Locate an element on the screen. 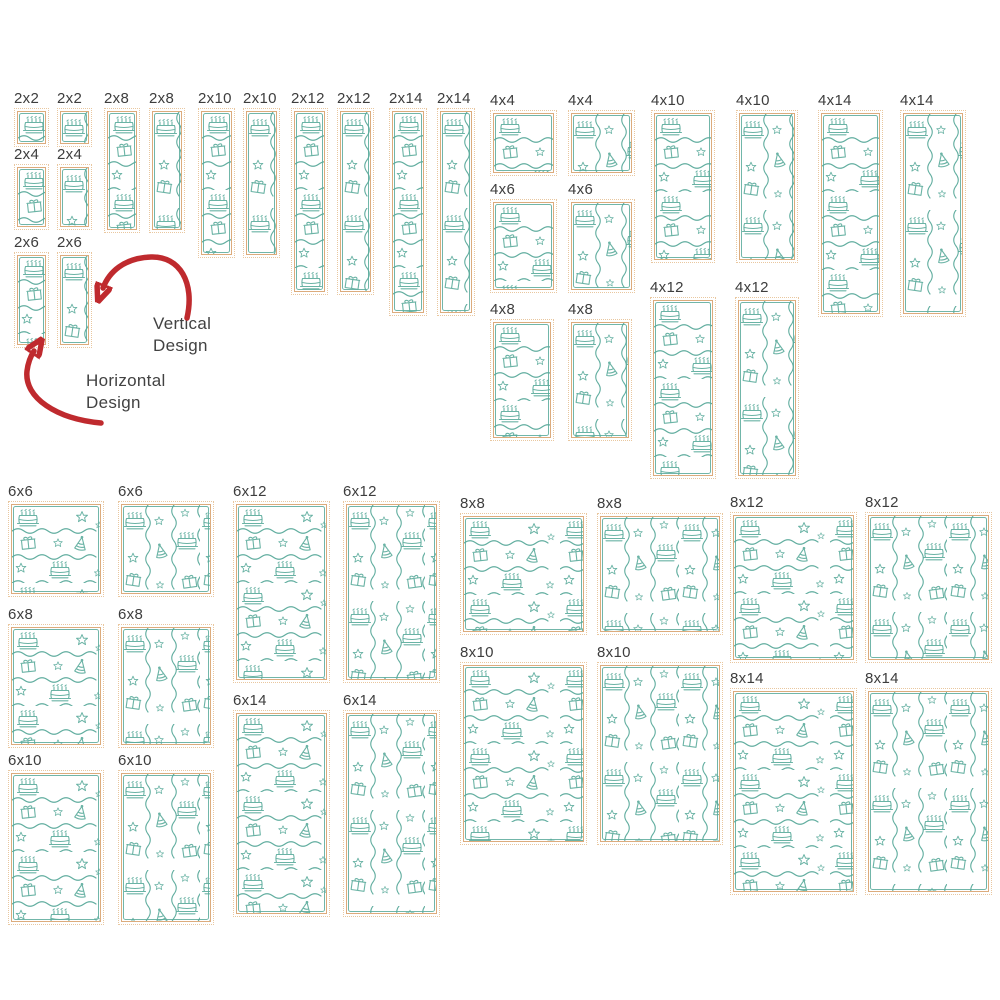 This screenshot has width=1000, height=1000. design-block-2x10-vertical: 2x10 is located at coordinates (261, 173).